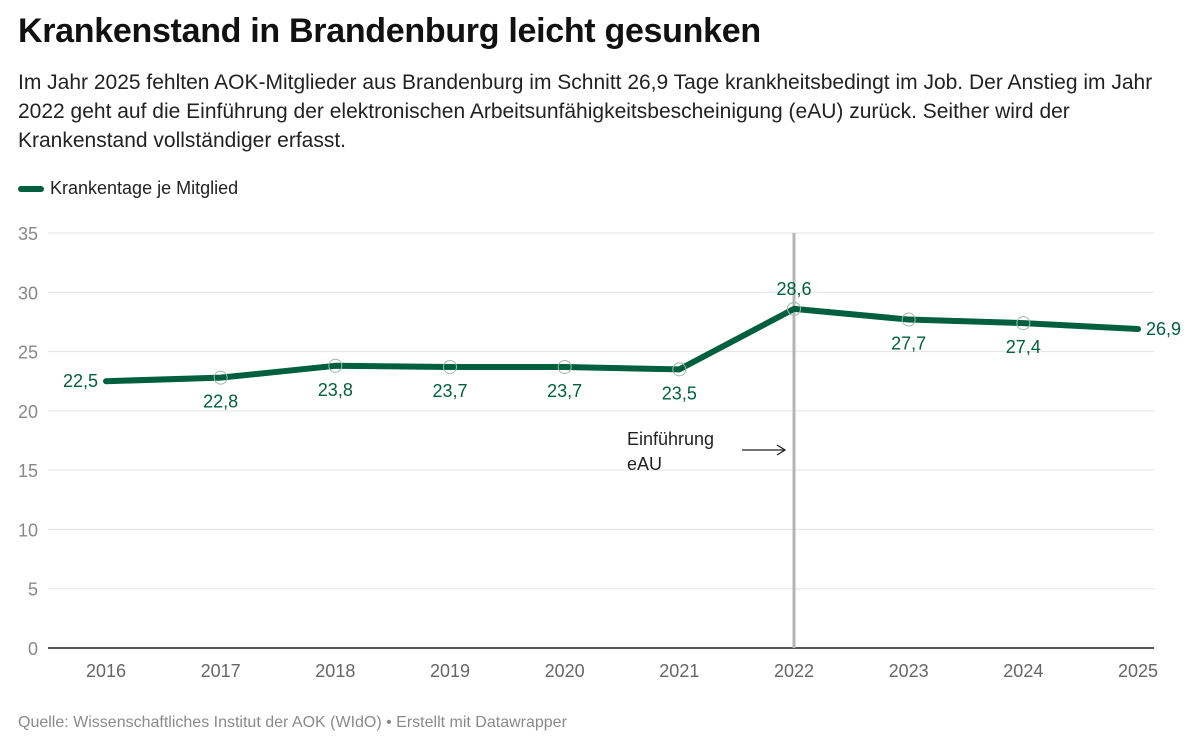 This screenshot has width=1200, height=750. Describe the element at coordinates (908, 344) in the screenshot. I see `data-label: 27,7` at that location.